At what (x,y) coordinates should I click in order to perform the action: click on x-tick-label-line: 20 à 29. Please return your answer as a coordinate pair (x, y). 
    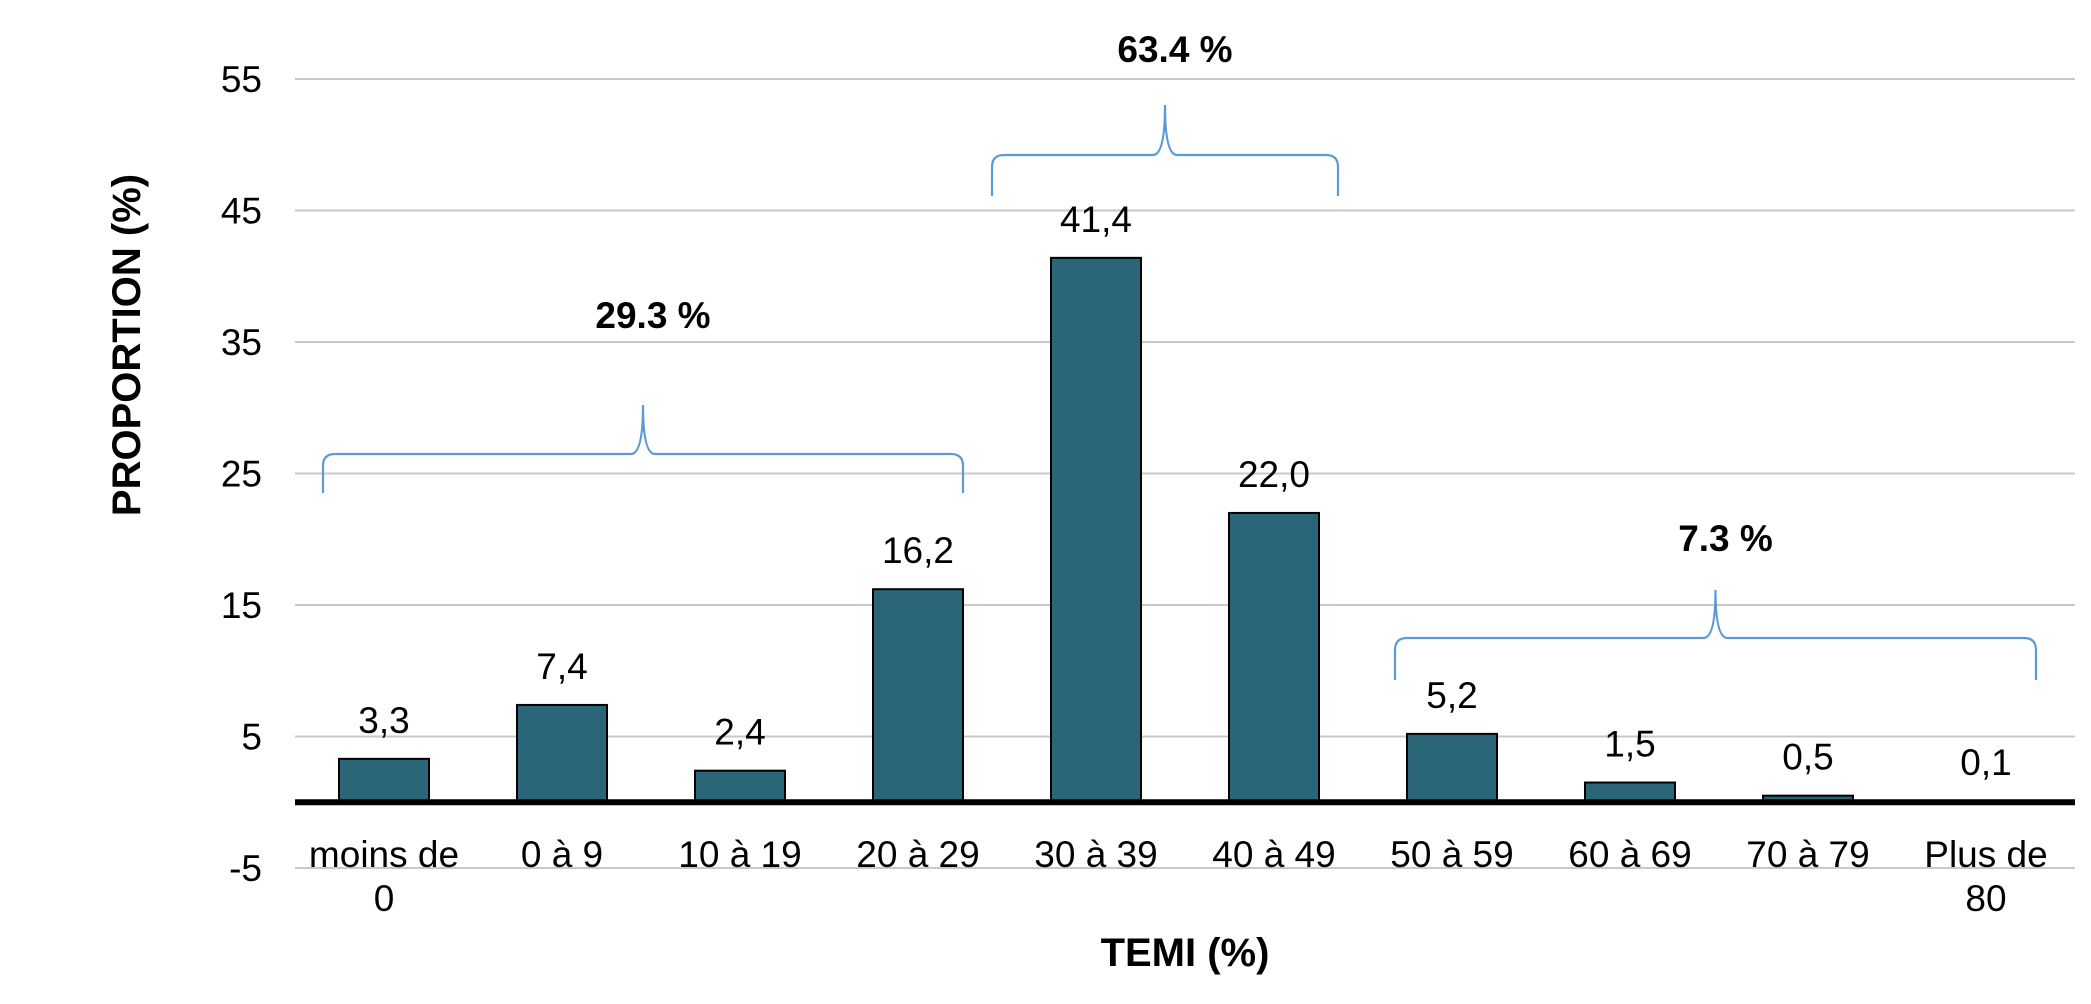
    Looking at the image, I should click on (917, 854).